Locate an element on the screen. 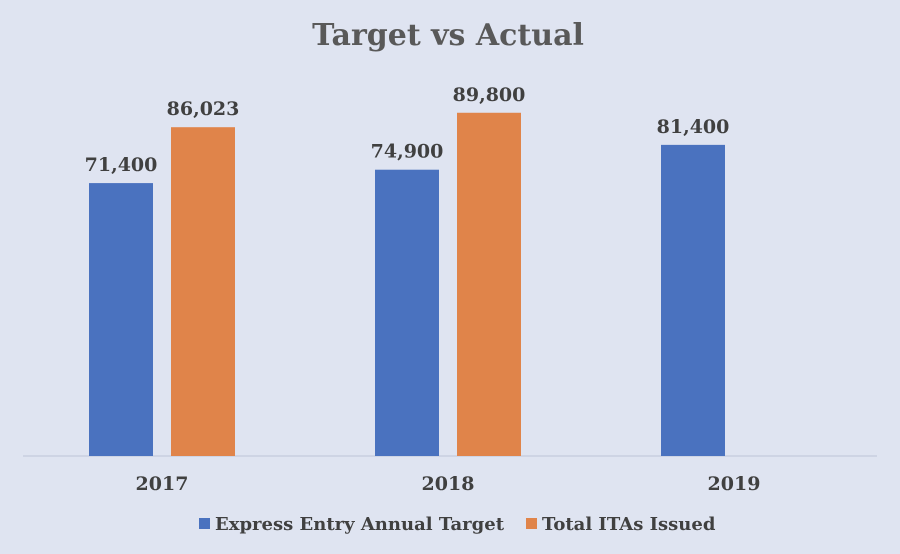 The image size is (900, 554). x-tick-labels: 2017 2018 2019 is located at coordinates (448, 484).